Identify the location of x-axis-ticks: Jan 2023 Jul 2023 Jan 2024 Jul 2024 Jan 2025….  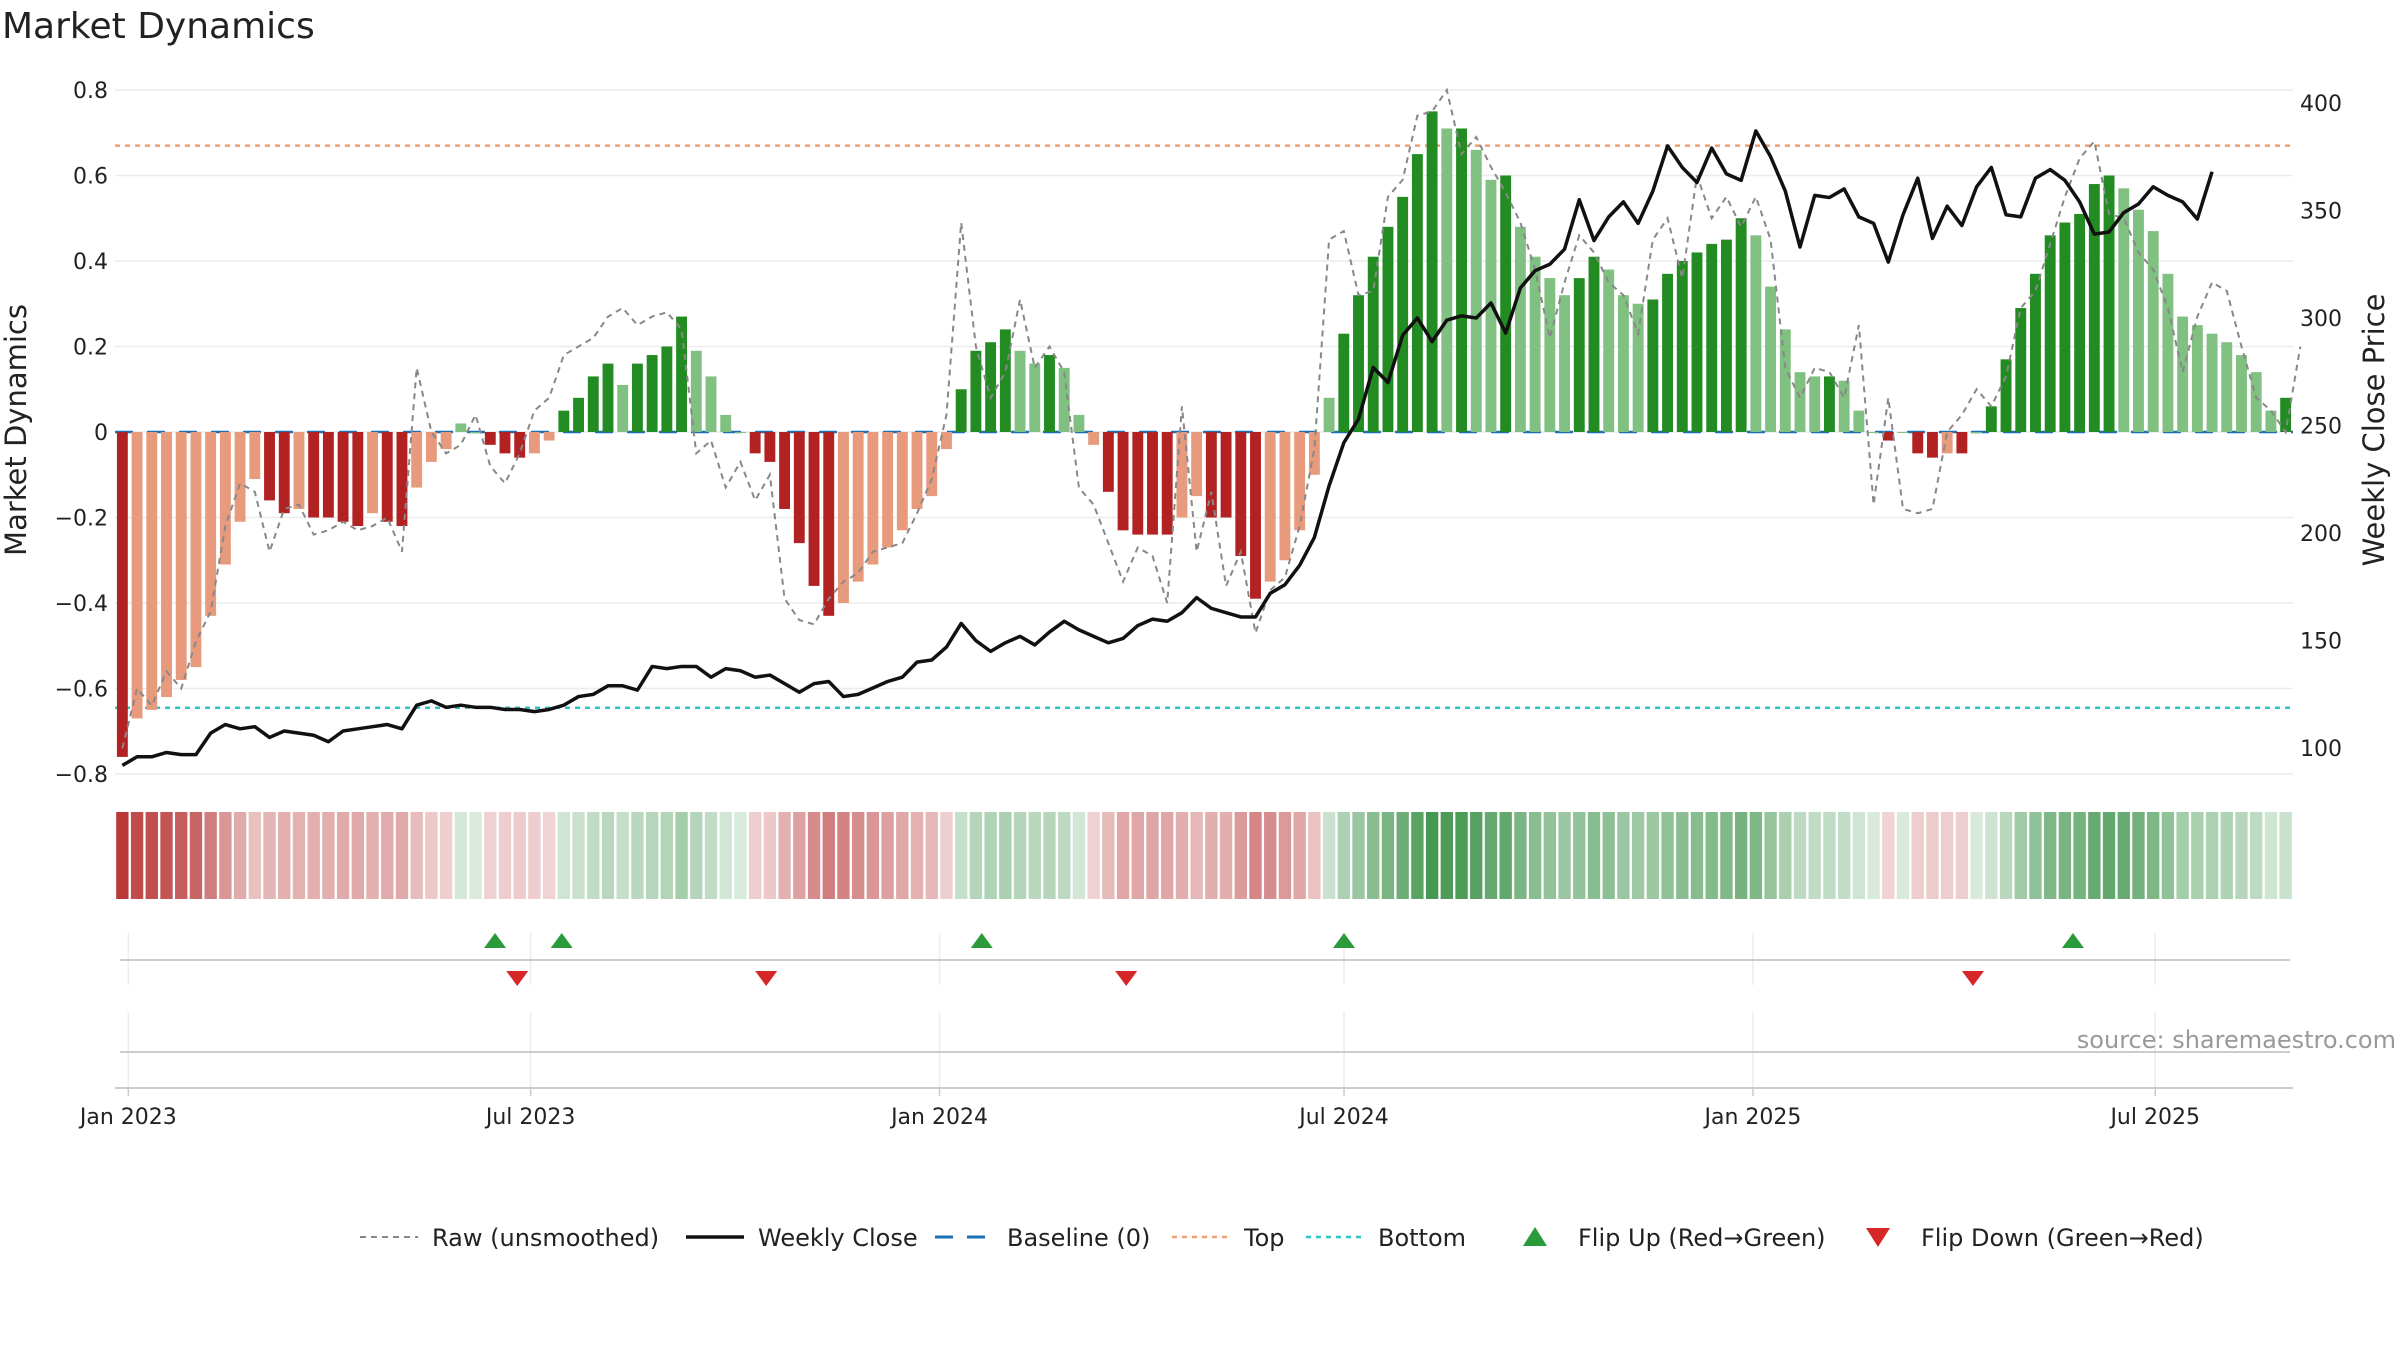
(1139, 1109).